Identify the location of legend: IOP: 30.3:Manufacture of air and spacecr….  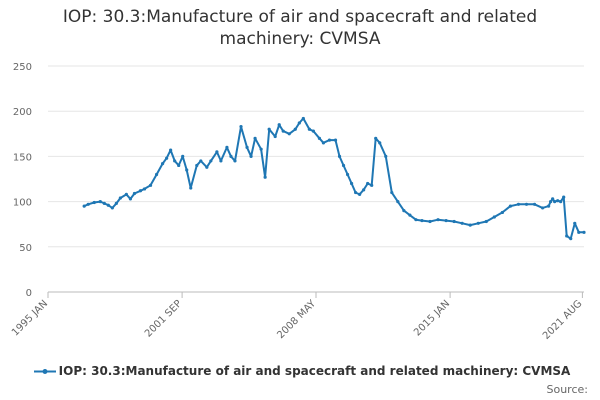
(302, 371).